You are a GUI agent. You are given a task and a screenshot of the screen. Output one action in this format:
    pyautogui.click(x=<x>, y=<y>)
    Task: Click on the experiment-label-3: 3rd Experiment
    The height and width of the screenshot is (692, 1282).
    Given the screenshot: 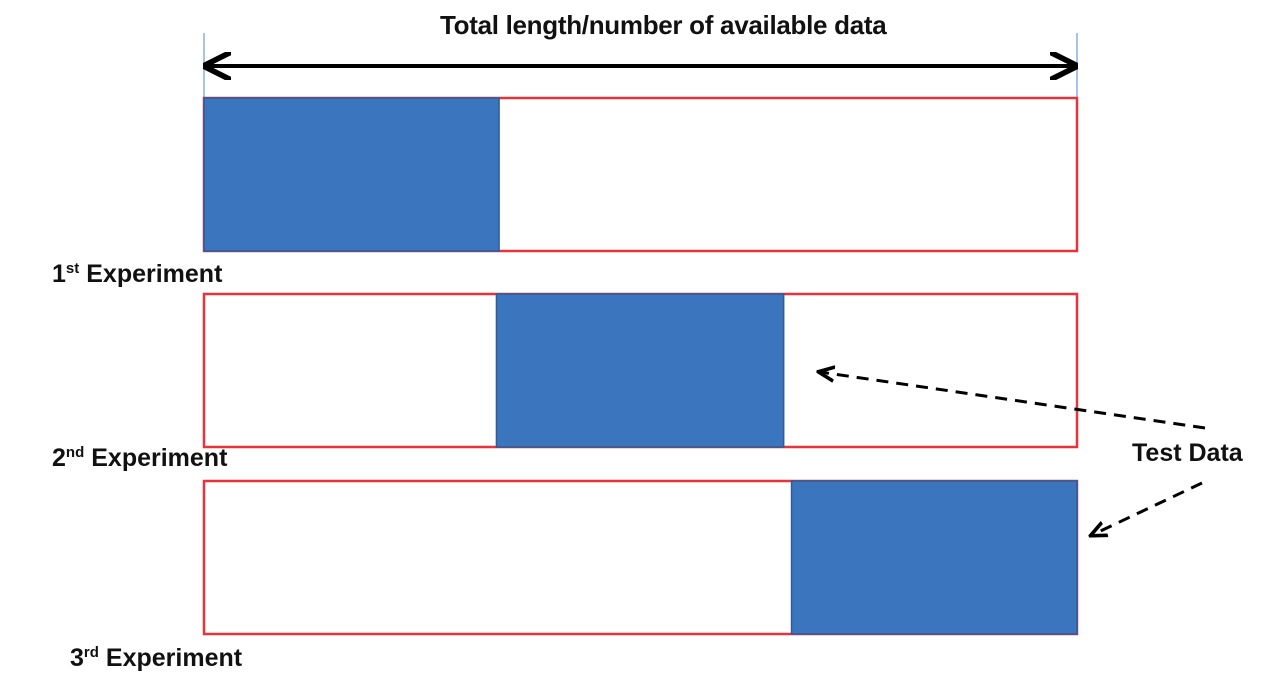 What is the action you would take?
    pyautogui.click(x=156, y=658)
    